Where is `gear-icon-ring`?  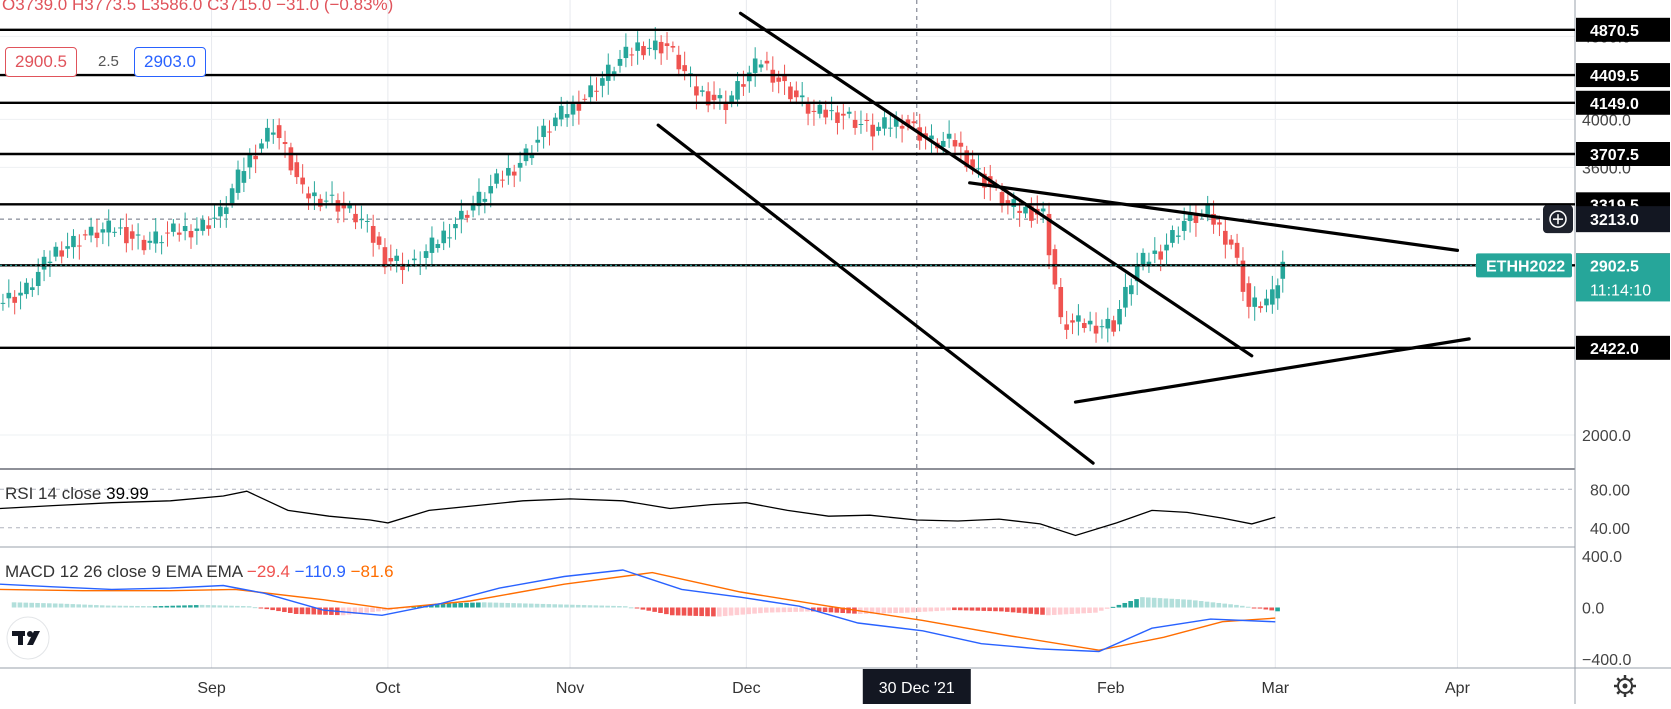
gear-icon-ring is located at coordinates (1625, 686).